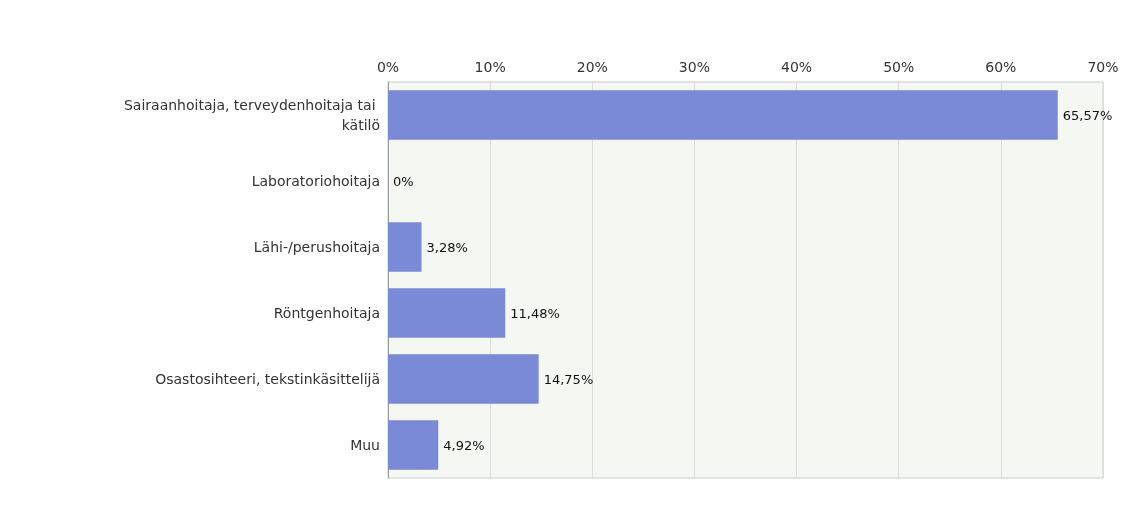 The width and height of the screenshot is (1145, 508). What do you see at coordinates (447, 247) in the screenshot?
I see `data-label: 3,28%` at bounding box center [447, 247].